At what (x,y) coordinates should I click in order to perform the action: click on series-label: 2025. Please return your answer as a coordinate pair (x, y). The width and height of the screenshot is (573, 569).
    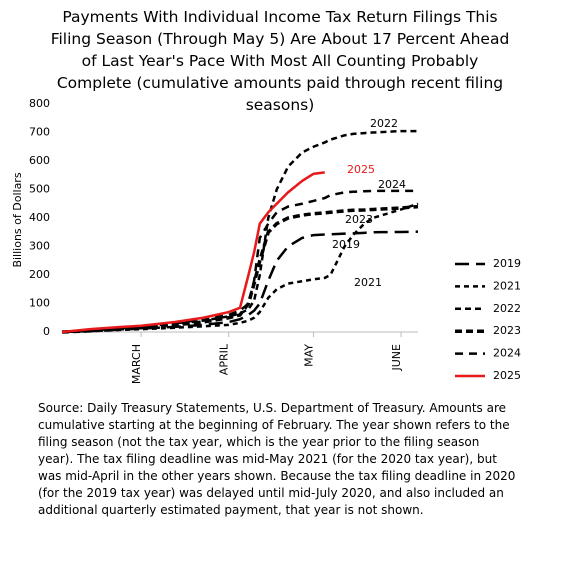
    Looking at the image, I should click on (361, 169).